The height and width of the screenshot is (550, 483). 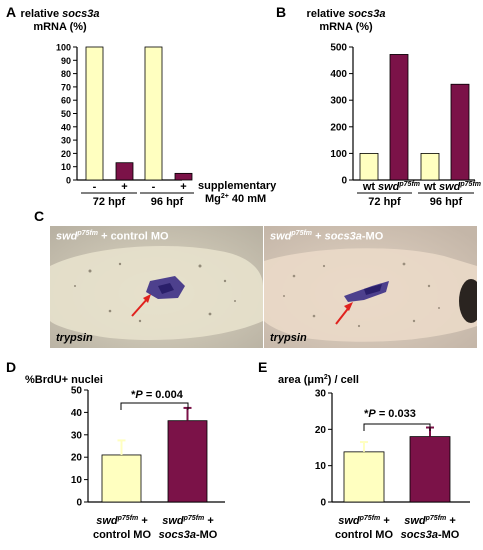 I want to click on panel-e-significance: *P = 0.033, so click(x=390, y=414).